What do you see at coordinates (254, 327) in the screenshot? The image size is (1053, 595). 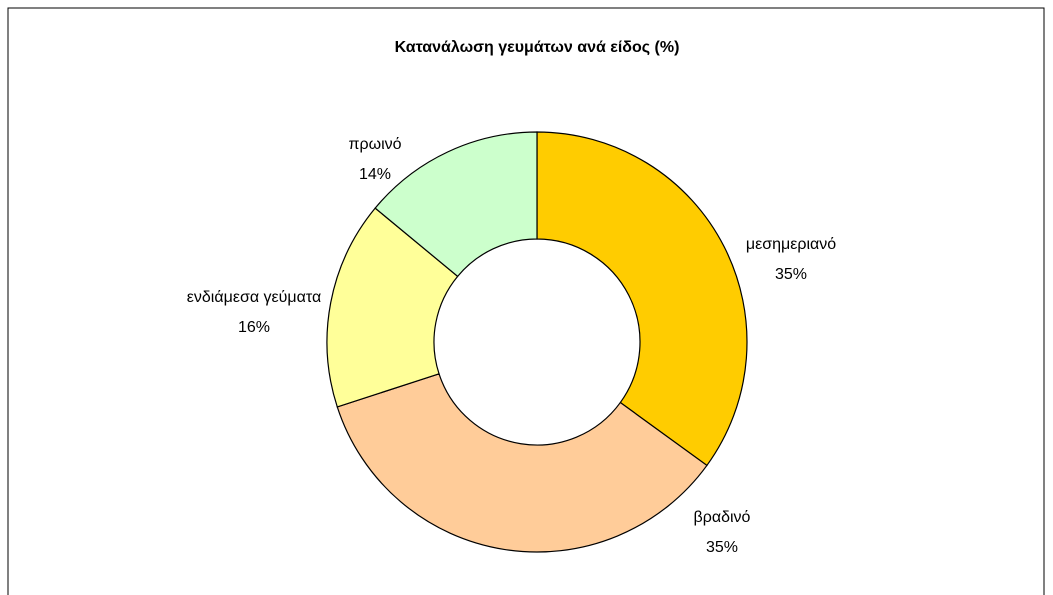 I see `segment-value-label: 16%` at bounding box center [254, 327].